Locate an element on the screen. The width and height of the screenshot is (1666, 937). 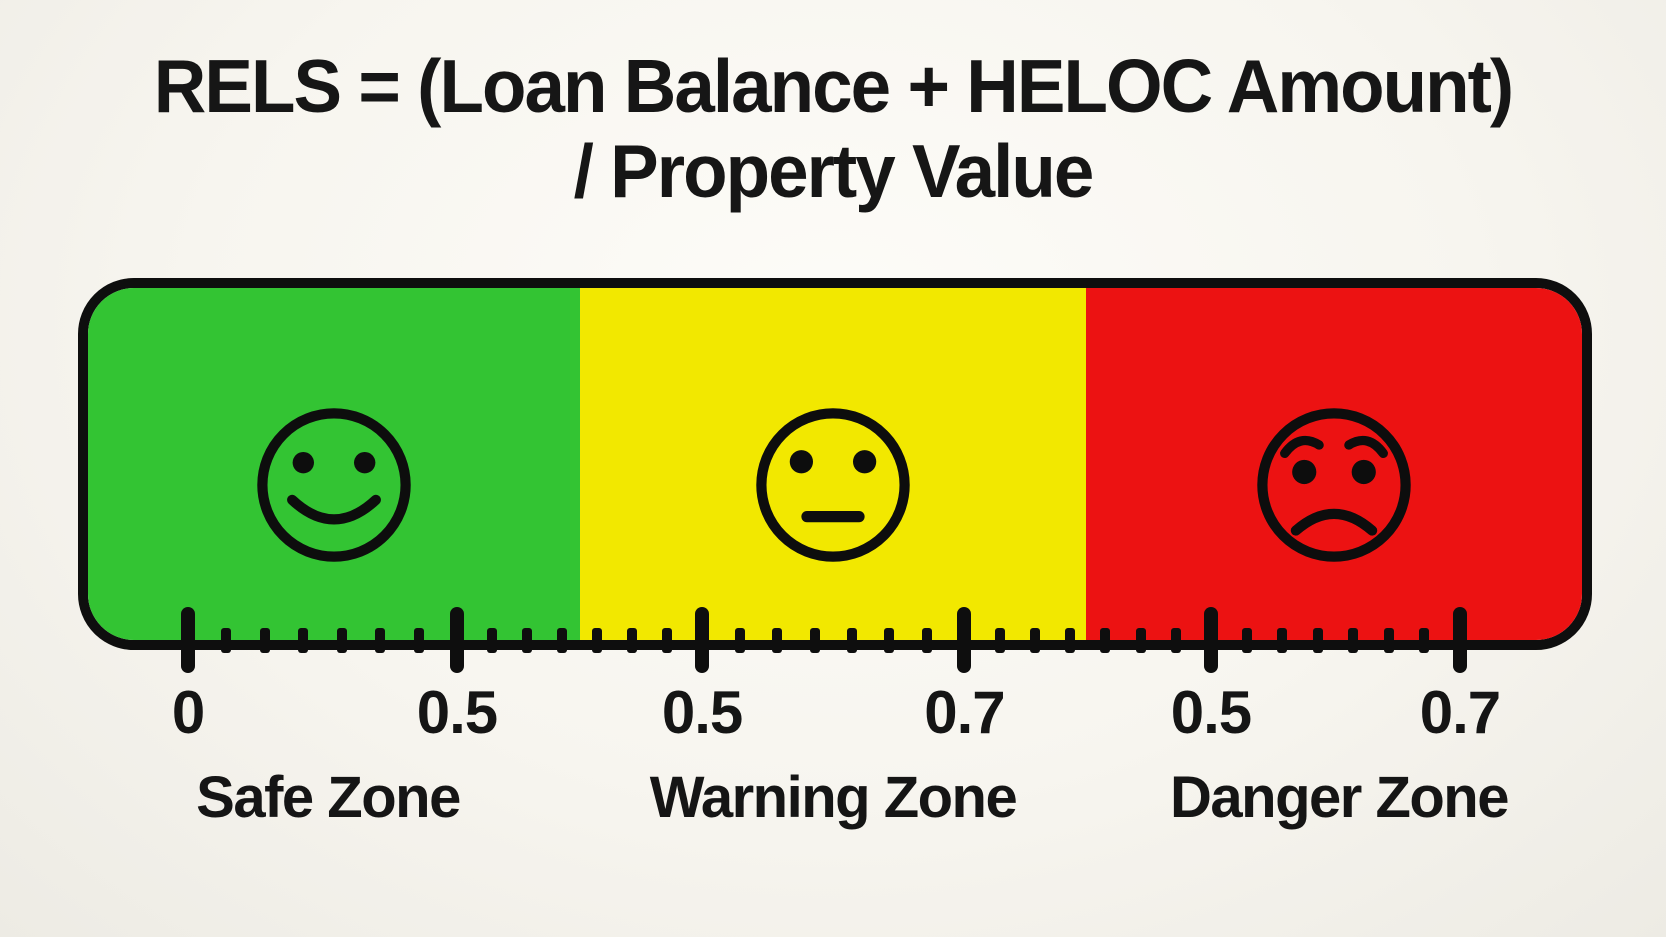
zone-label-safe: Safe Zone is located at coordinates (328, 797).